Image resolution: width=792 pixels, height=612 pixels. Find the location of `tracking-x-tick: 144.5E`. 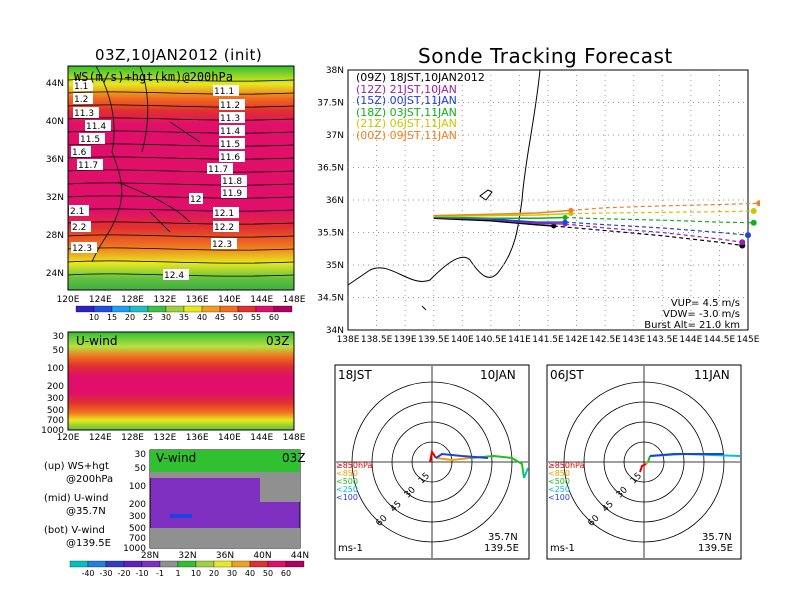

tracking-x-tick: 144.5E is located at coordinates (720, 340).